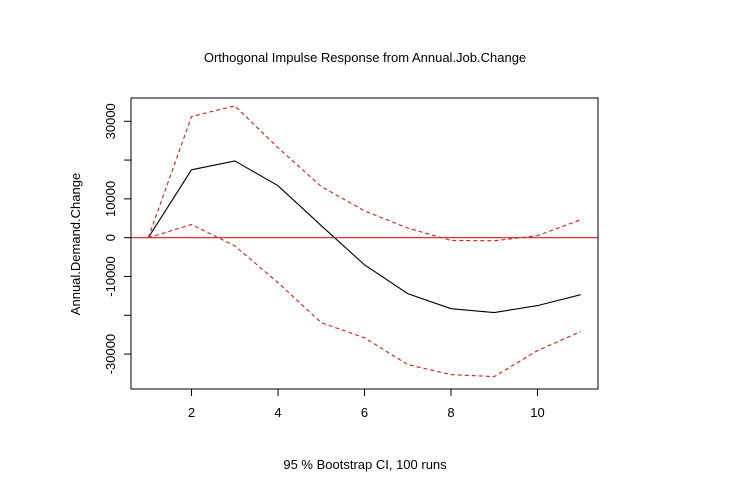 The width and height of the screenshot is (731, 488). I want to click on y-tick-label: 0, so click(110, 237).